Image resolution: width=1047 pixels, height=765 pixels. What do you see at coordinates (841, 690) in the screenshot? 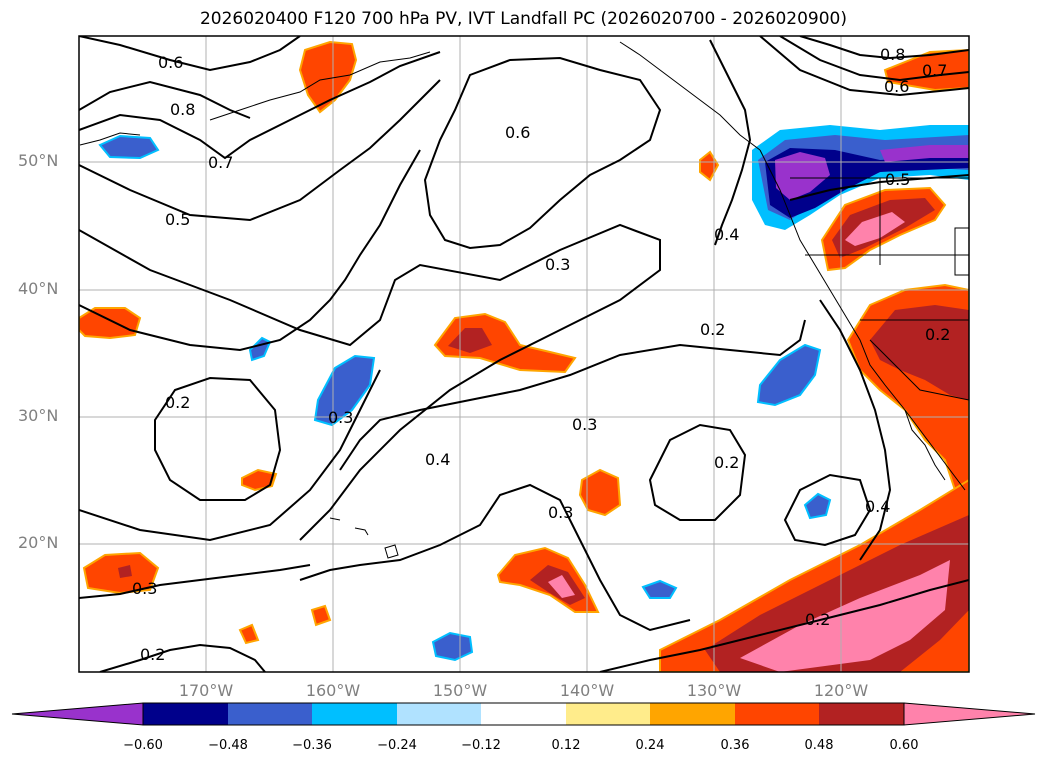
I see `lon-tick-label: 120°W` at bounding box center [841, 690].